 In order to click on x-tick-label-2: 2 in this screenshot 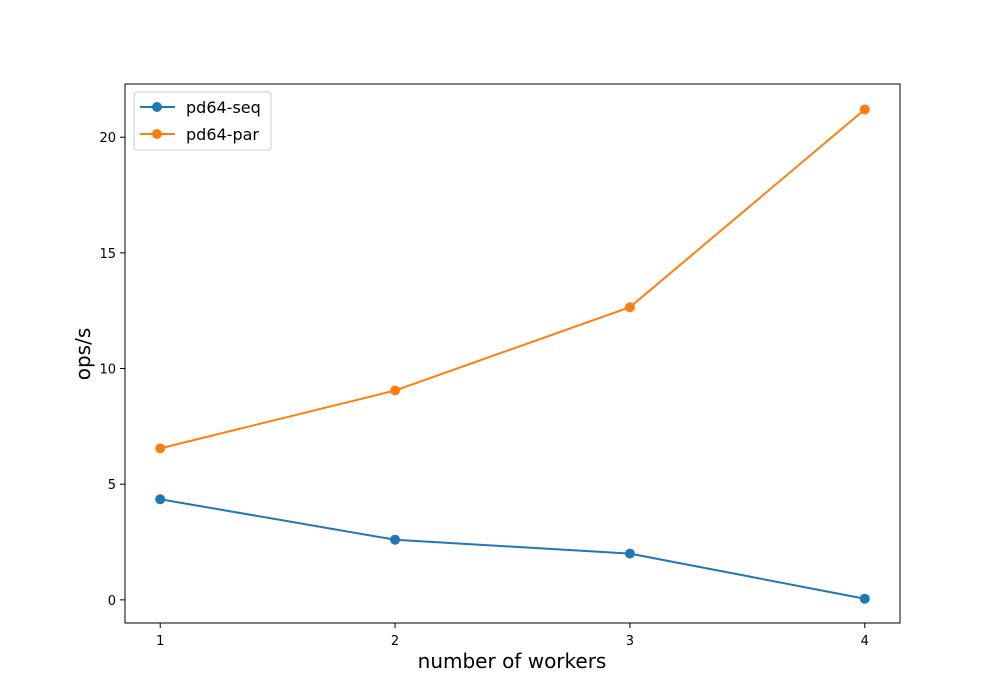, I will do `click(395, 641)`.